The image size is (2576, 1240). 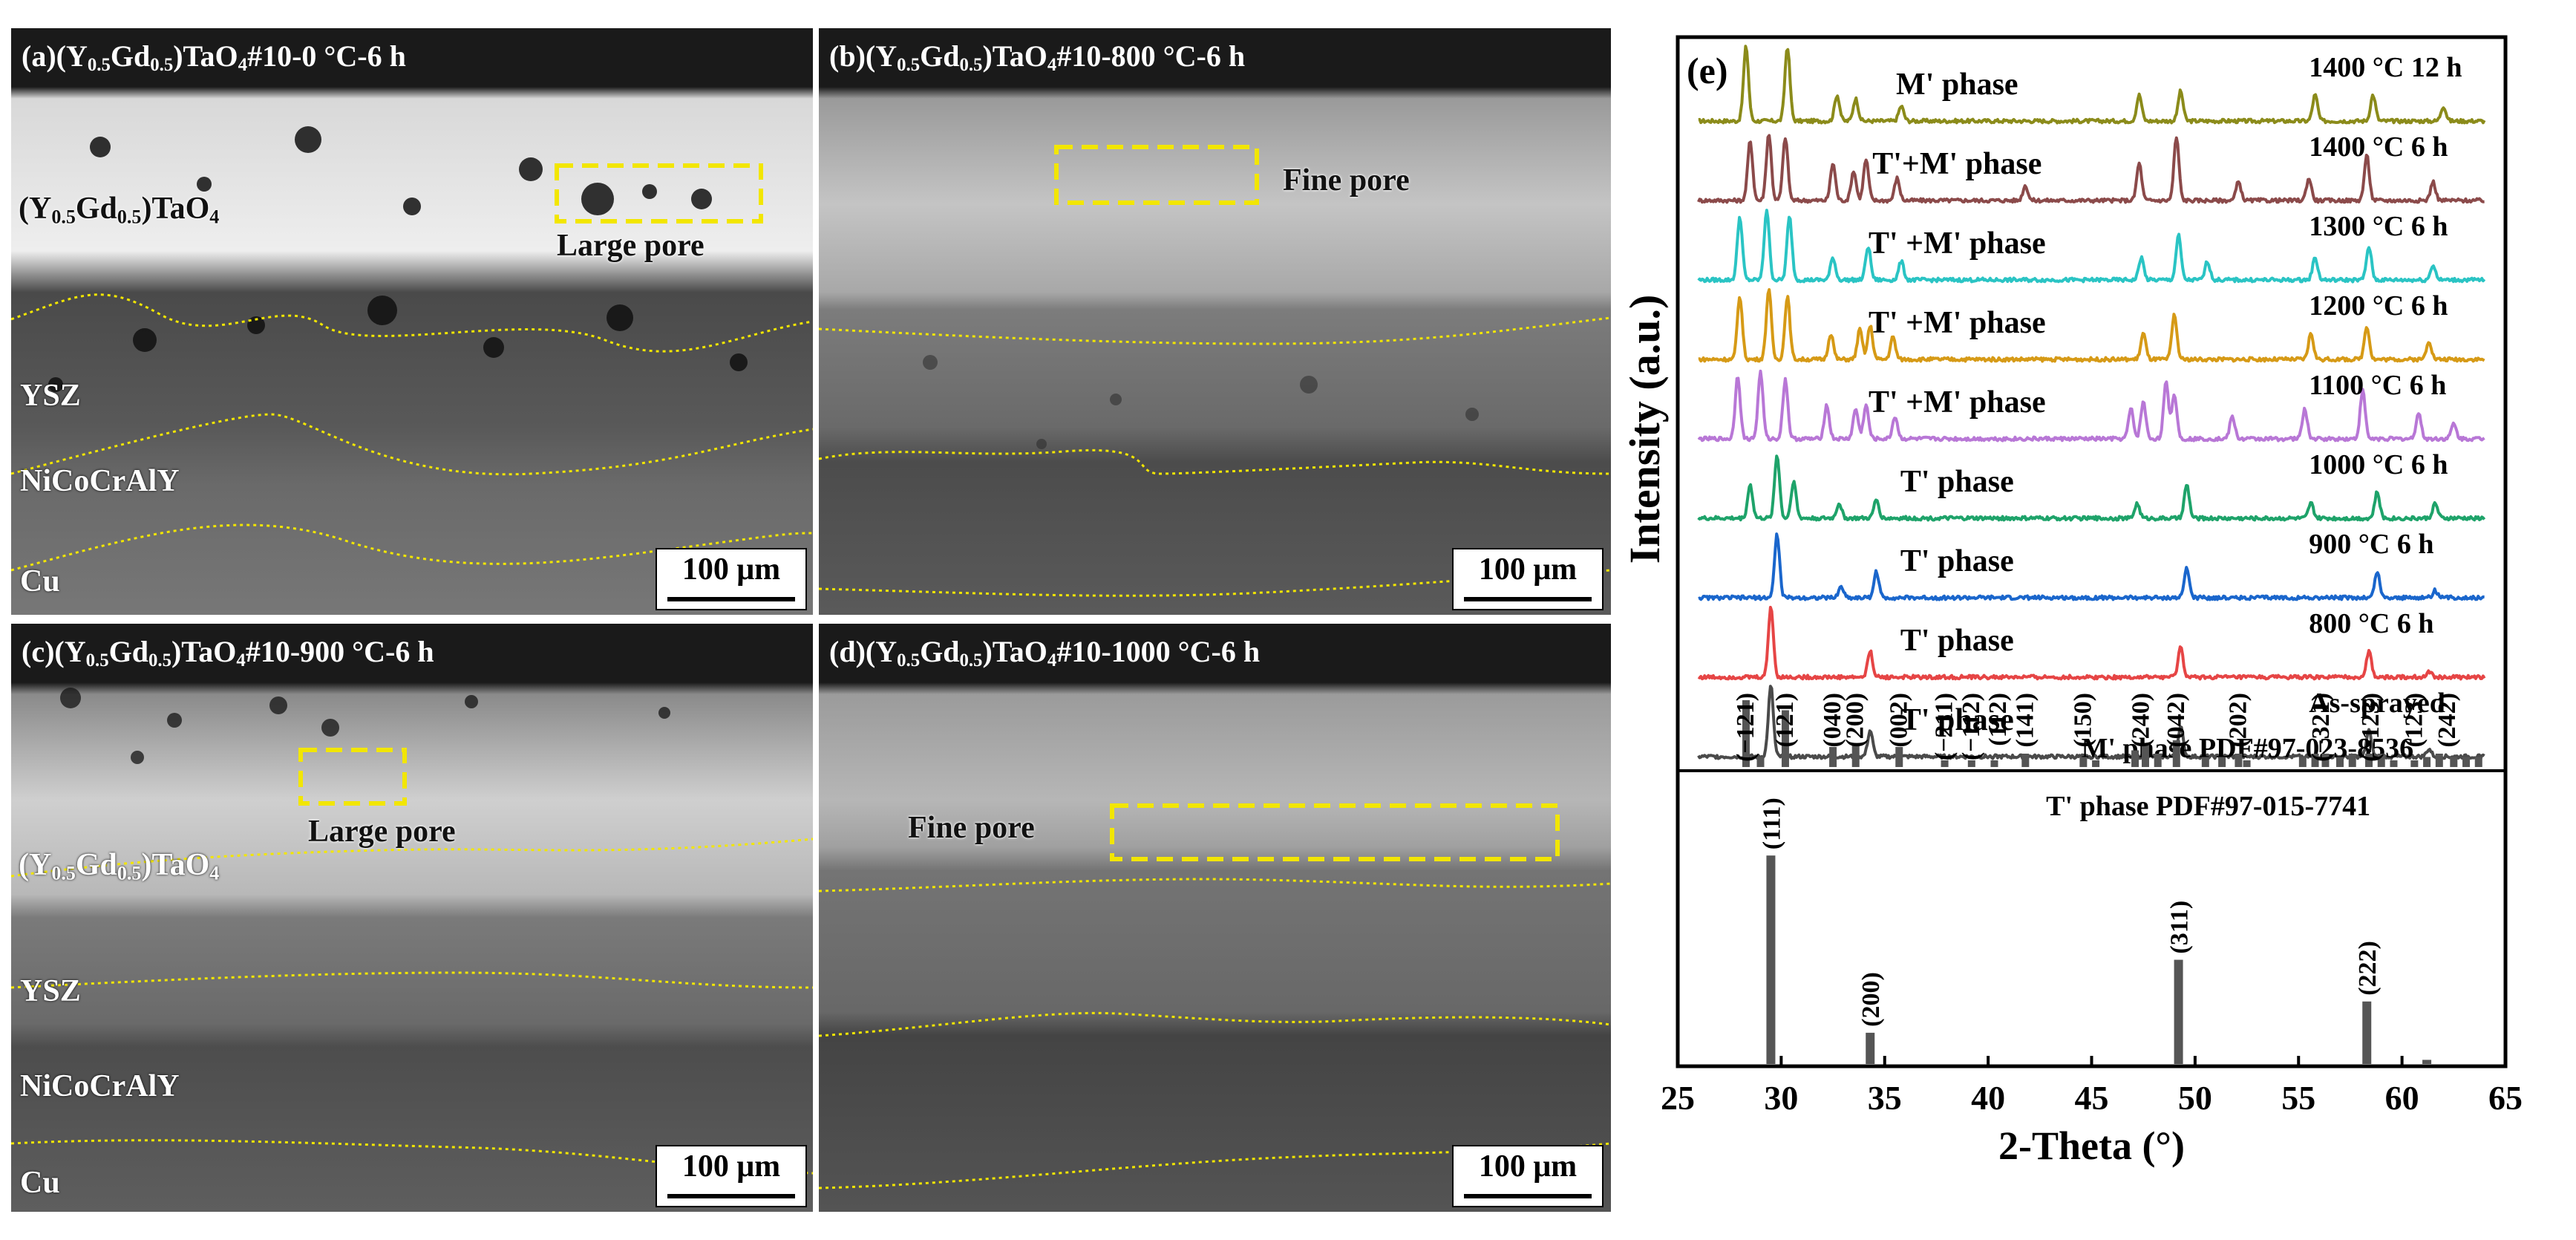 What do you see at coordinates (1998, 719) in the screenshot?
I see `m-hkl-label: (112)` at bounding box center [1998, 719].